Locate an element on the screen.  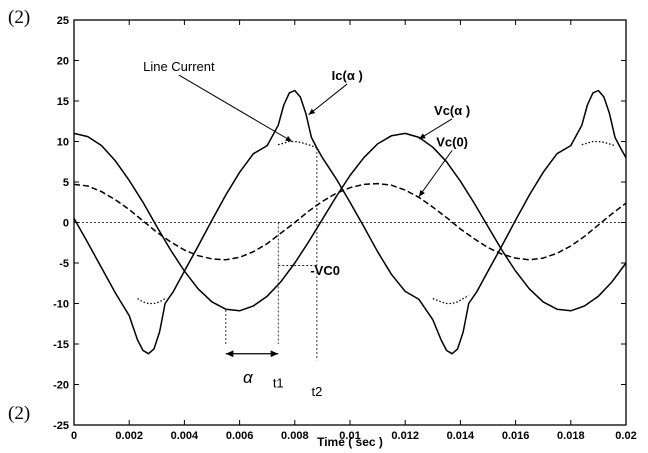
annot-line-current-text: Line Current is located at coordinates (179, 66).